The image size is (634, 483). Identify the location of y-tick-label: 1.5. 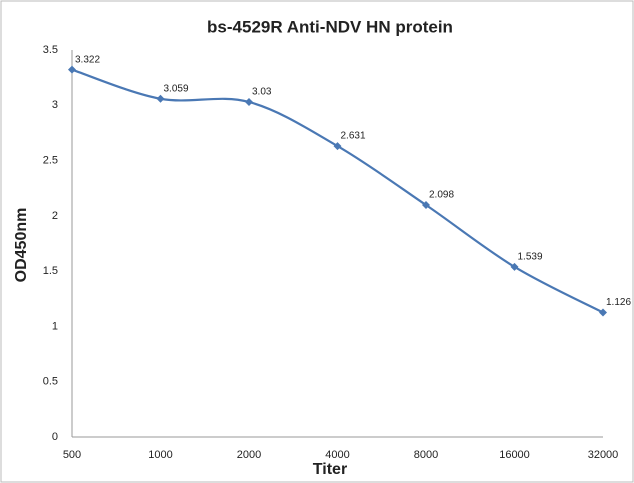
(50, 271).